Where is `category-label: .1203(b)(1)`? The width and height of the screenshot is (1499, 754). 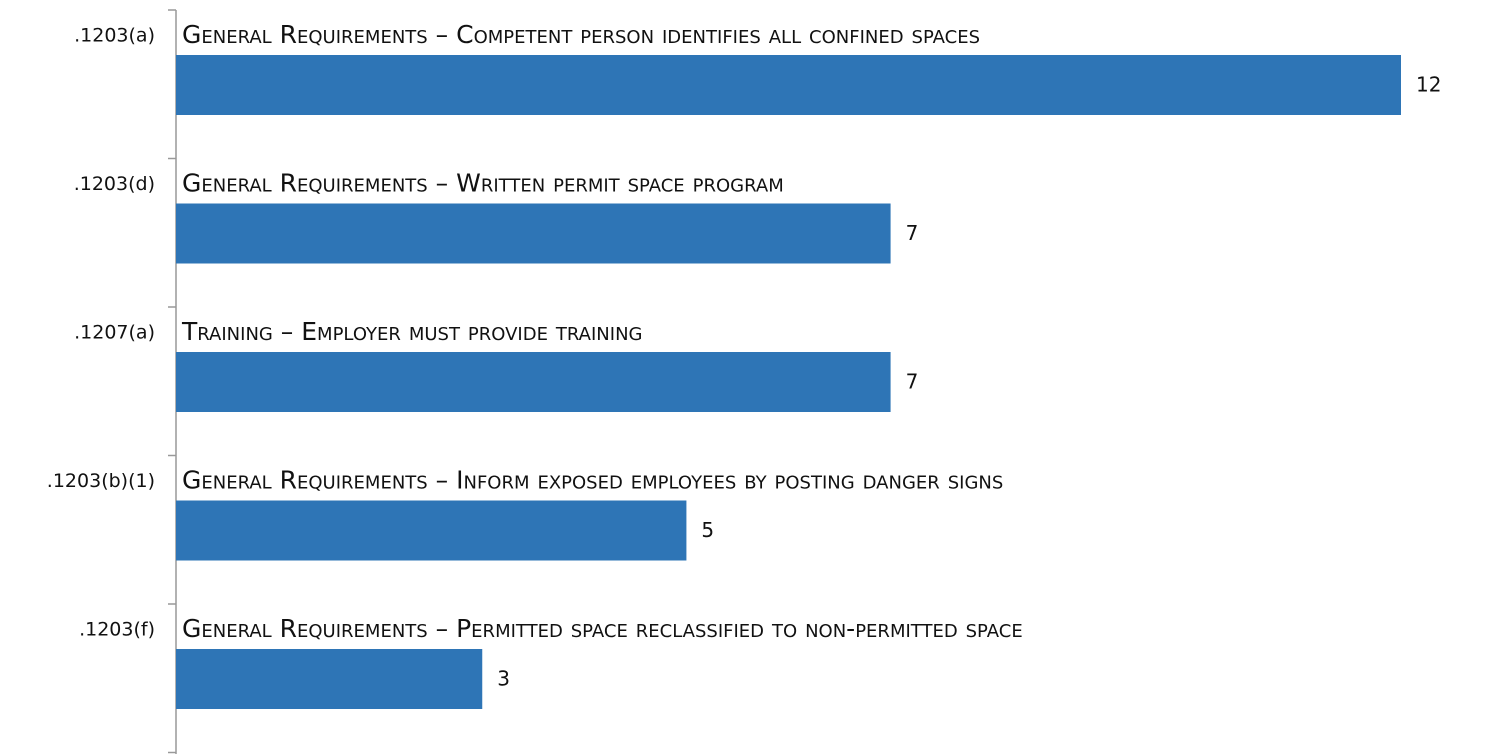
category-label: .1203(b)(1) is located at coordinates (101, 481).